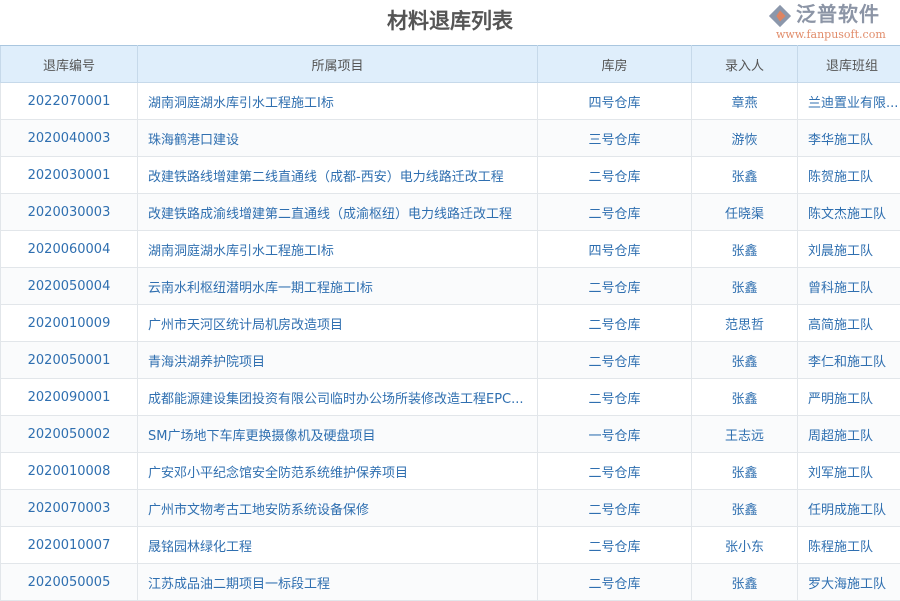 Image resolution: width=900 pixels, height=601 pixels. What do you see at coordinates (69, 138) in the screenshot?
I see `return-no-cell: 2020040003` at bounding box center [69, 138].